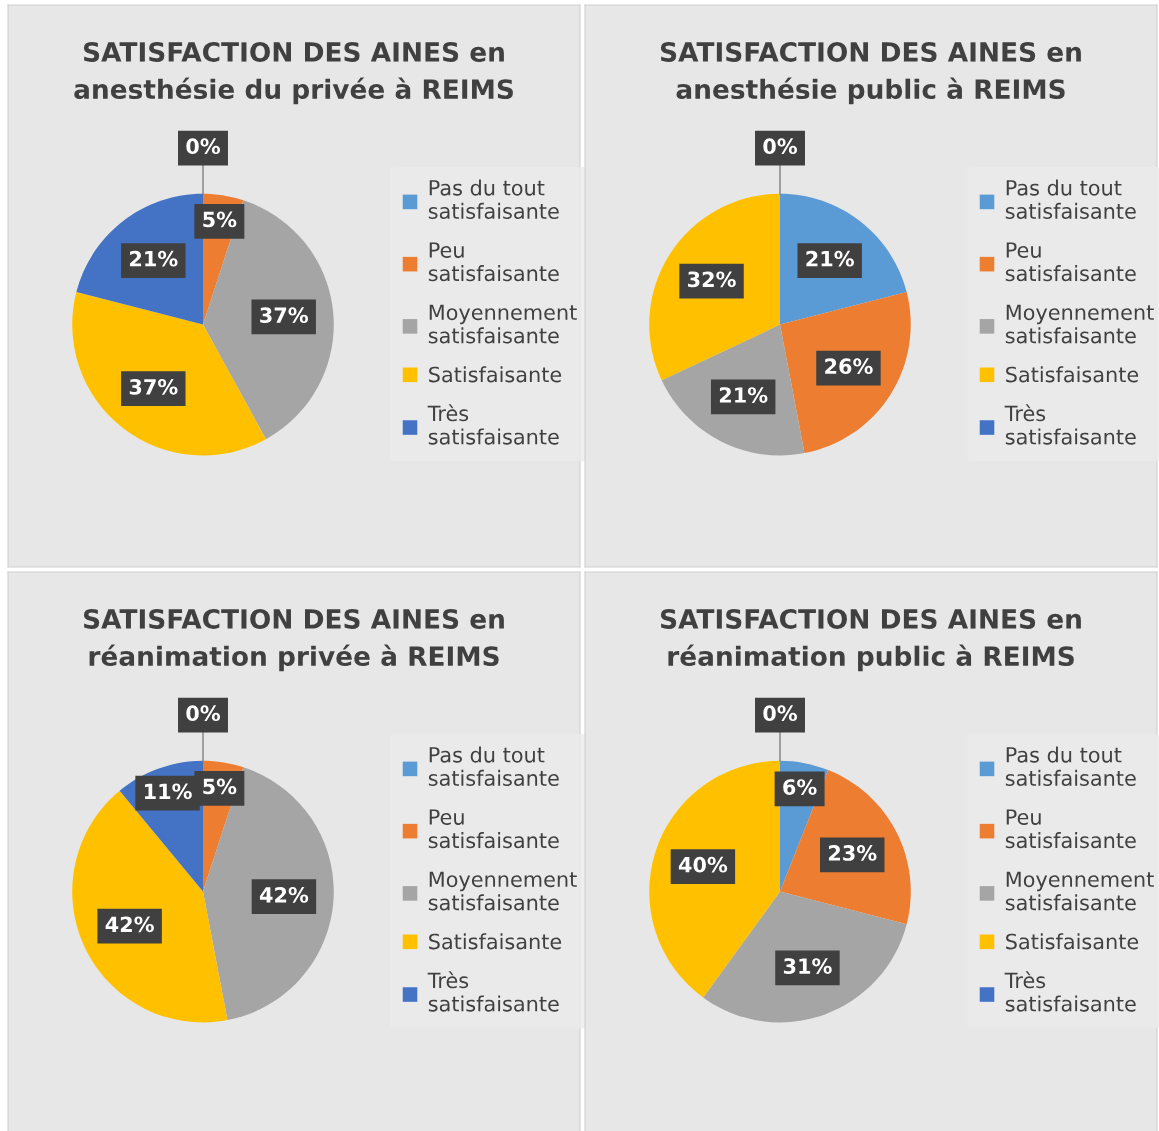  I want to click on data-label: 32%, so click(712, 279).